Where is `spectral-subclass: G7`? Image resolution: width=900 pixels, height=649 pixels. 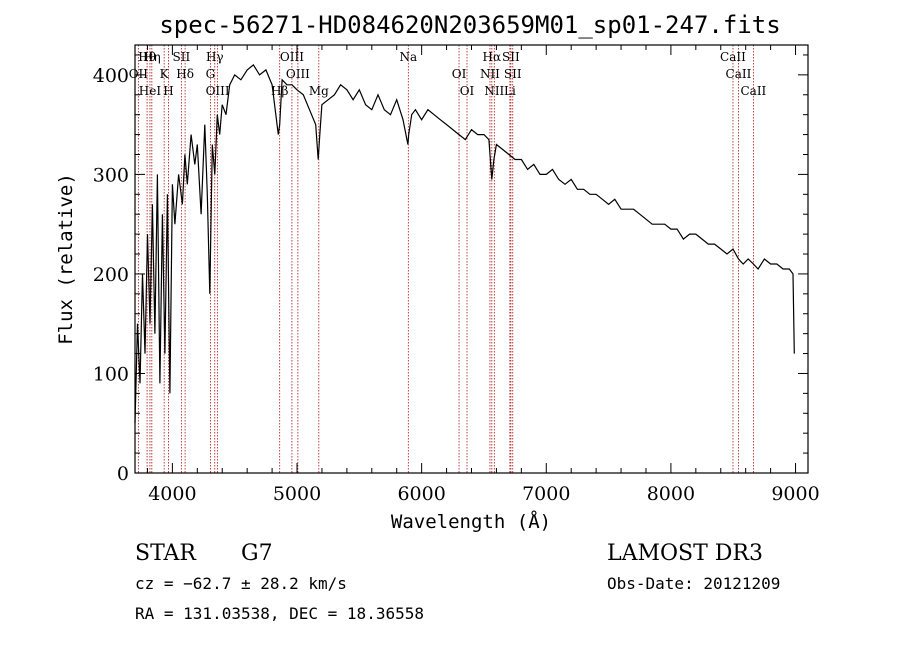 spectral-subclass: G7 is located at coordinates (257, 553).